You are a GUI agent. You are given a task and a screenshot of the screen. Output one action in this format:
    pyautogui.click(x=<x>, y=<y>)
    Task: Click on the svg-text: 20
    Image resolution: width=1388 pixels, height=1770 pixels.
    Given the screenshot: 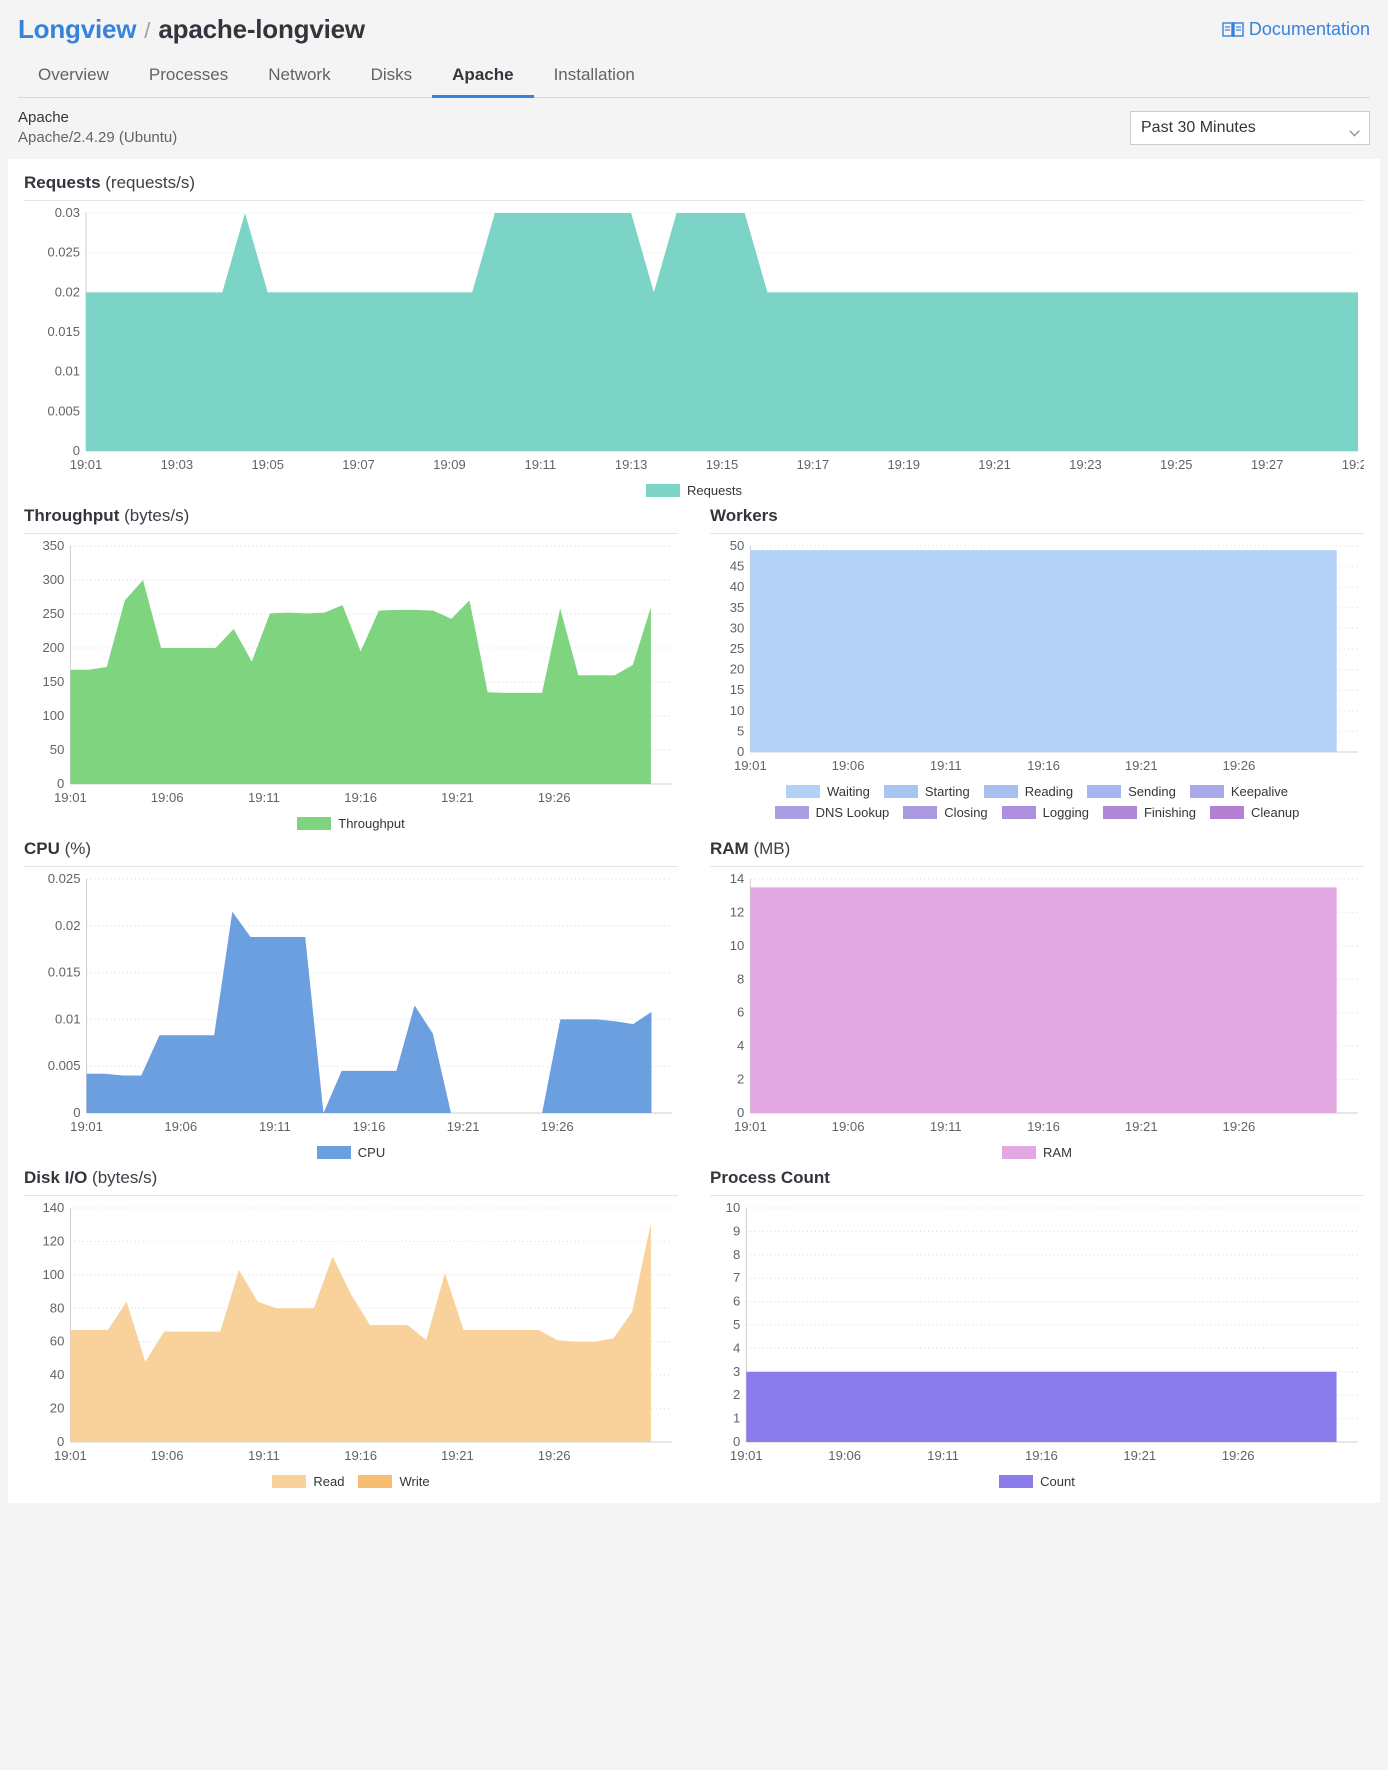 What is the action you would take?
    pyautogui.click(x=737, y=668)
    